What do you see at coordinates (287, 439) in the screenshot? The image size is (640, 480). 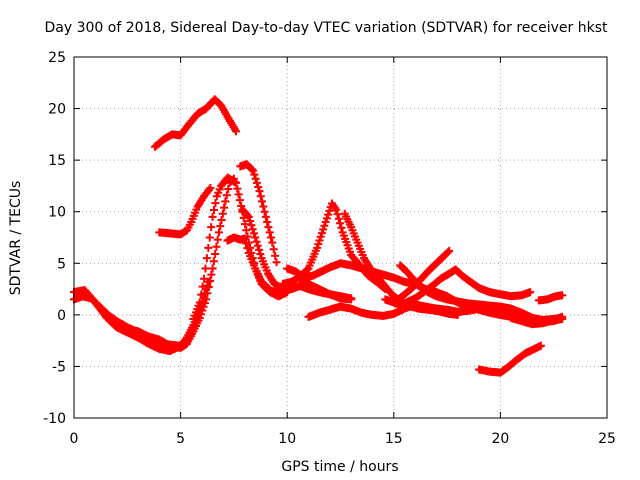 I see `x-tick-label: 10` at bounding box center [287, 439].